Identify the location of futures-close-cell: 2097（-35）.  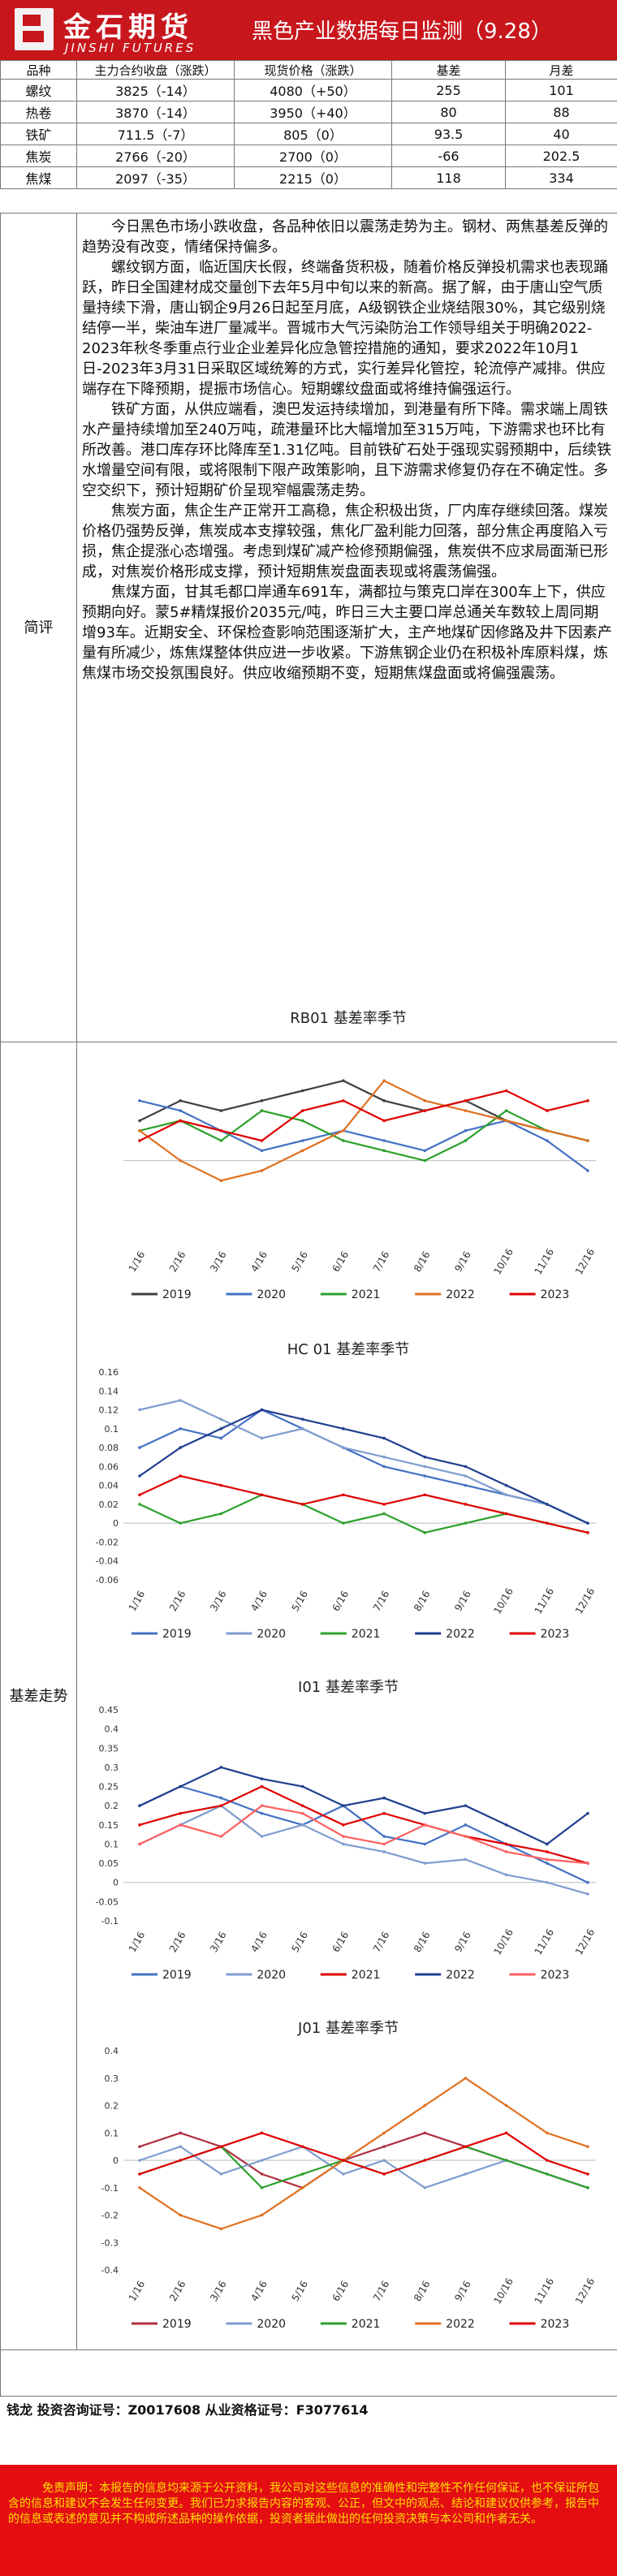
(155, 177).